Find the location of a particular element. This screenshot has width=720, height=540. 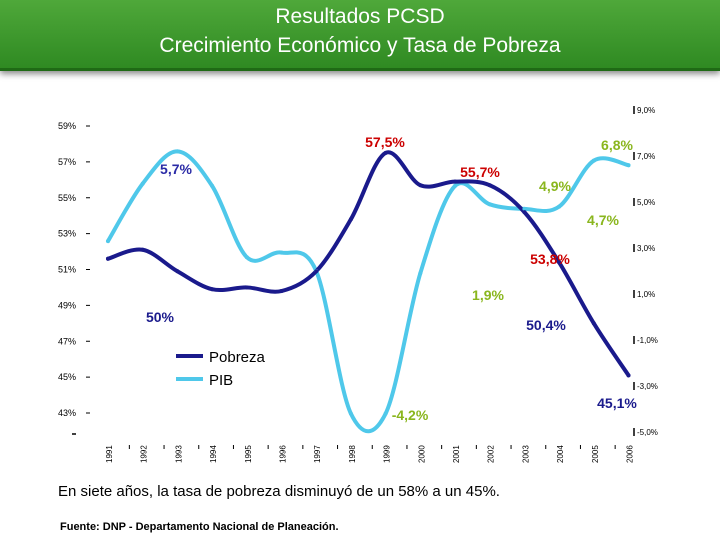

page-subtitle: Crecimiento Económico y Tasa de Pobreza is located at coordinates (360, 45).